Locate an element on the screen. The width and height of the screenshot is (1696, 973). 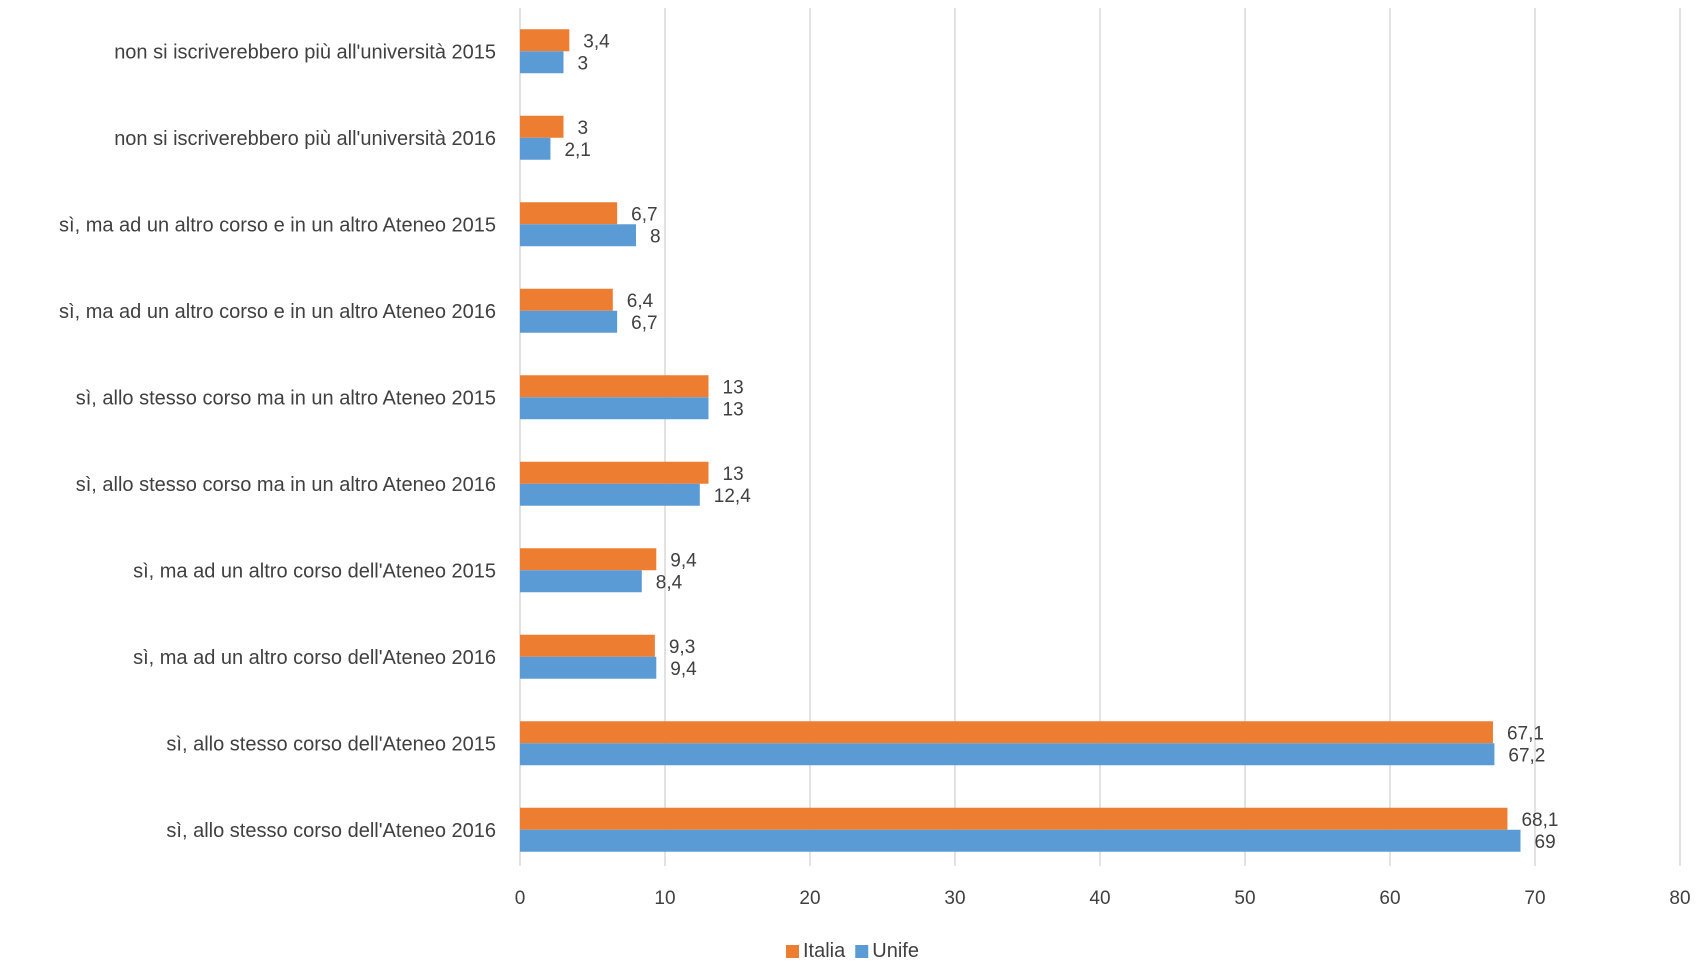
data-label-unife: 67,2 is located at coordinates (1526, 755).